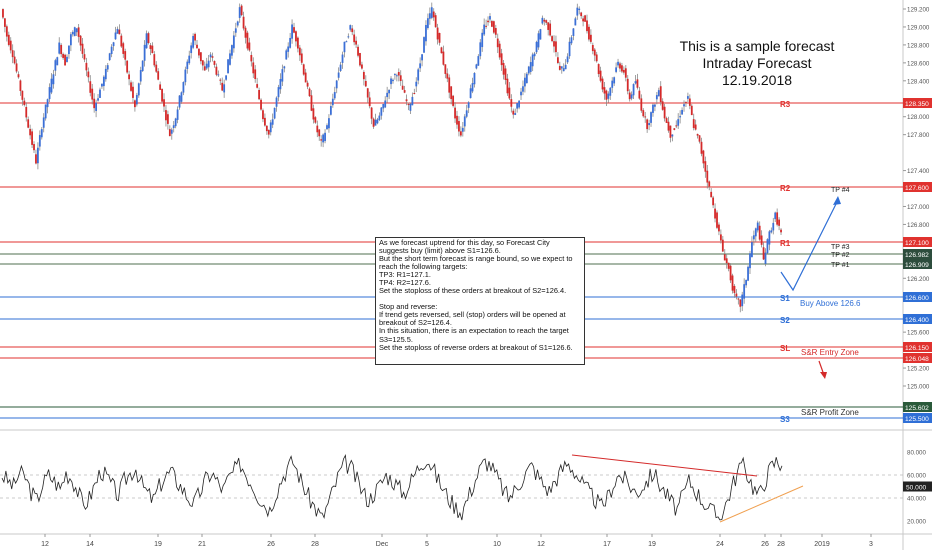  Describe the element at coordinates (427, 544) in the screenshot. I see `time-tick-label: 5` at that location.